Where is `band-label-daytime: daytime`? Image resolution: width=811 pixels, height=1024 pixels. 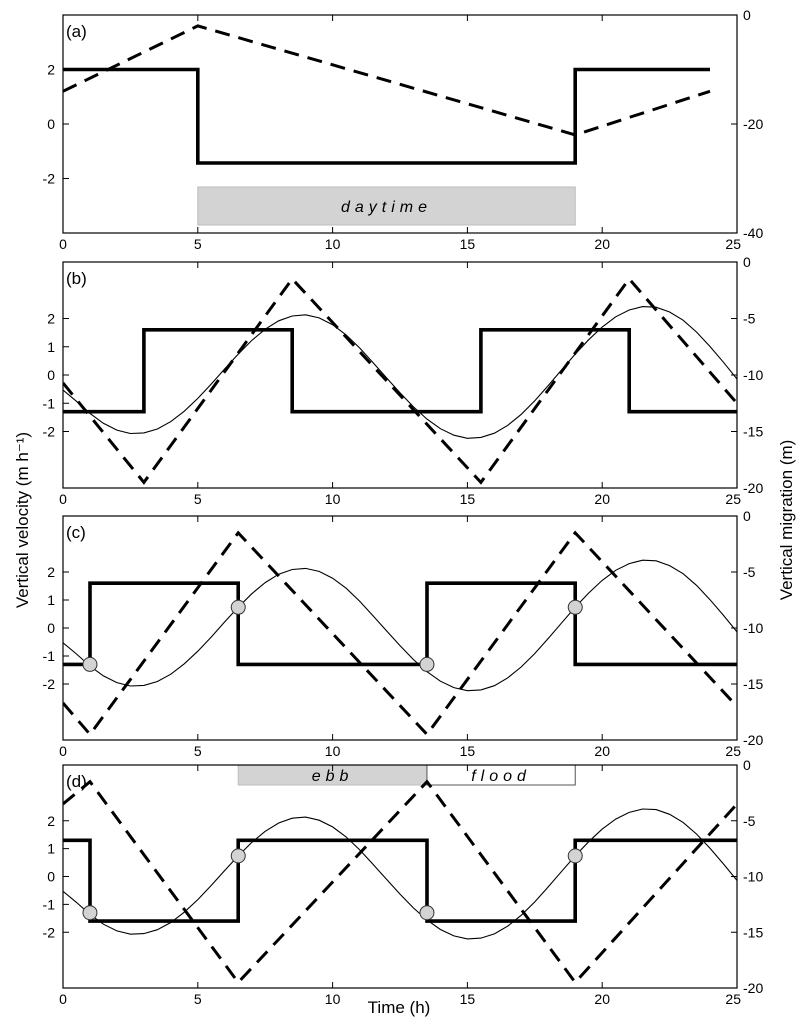 band-label-daytime: daytime is located at coordinates (386, 207).